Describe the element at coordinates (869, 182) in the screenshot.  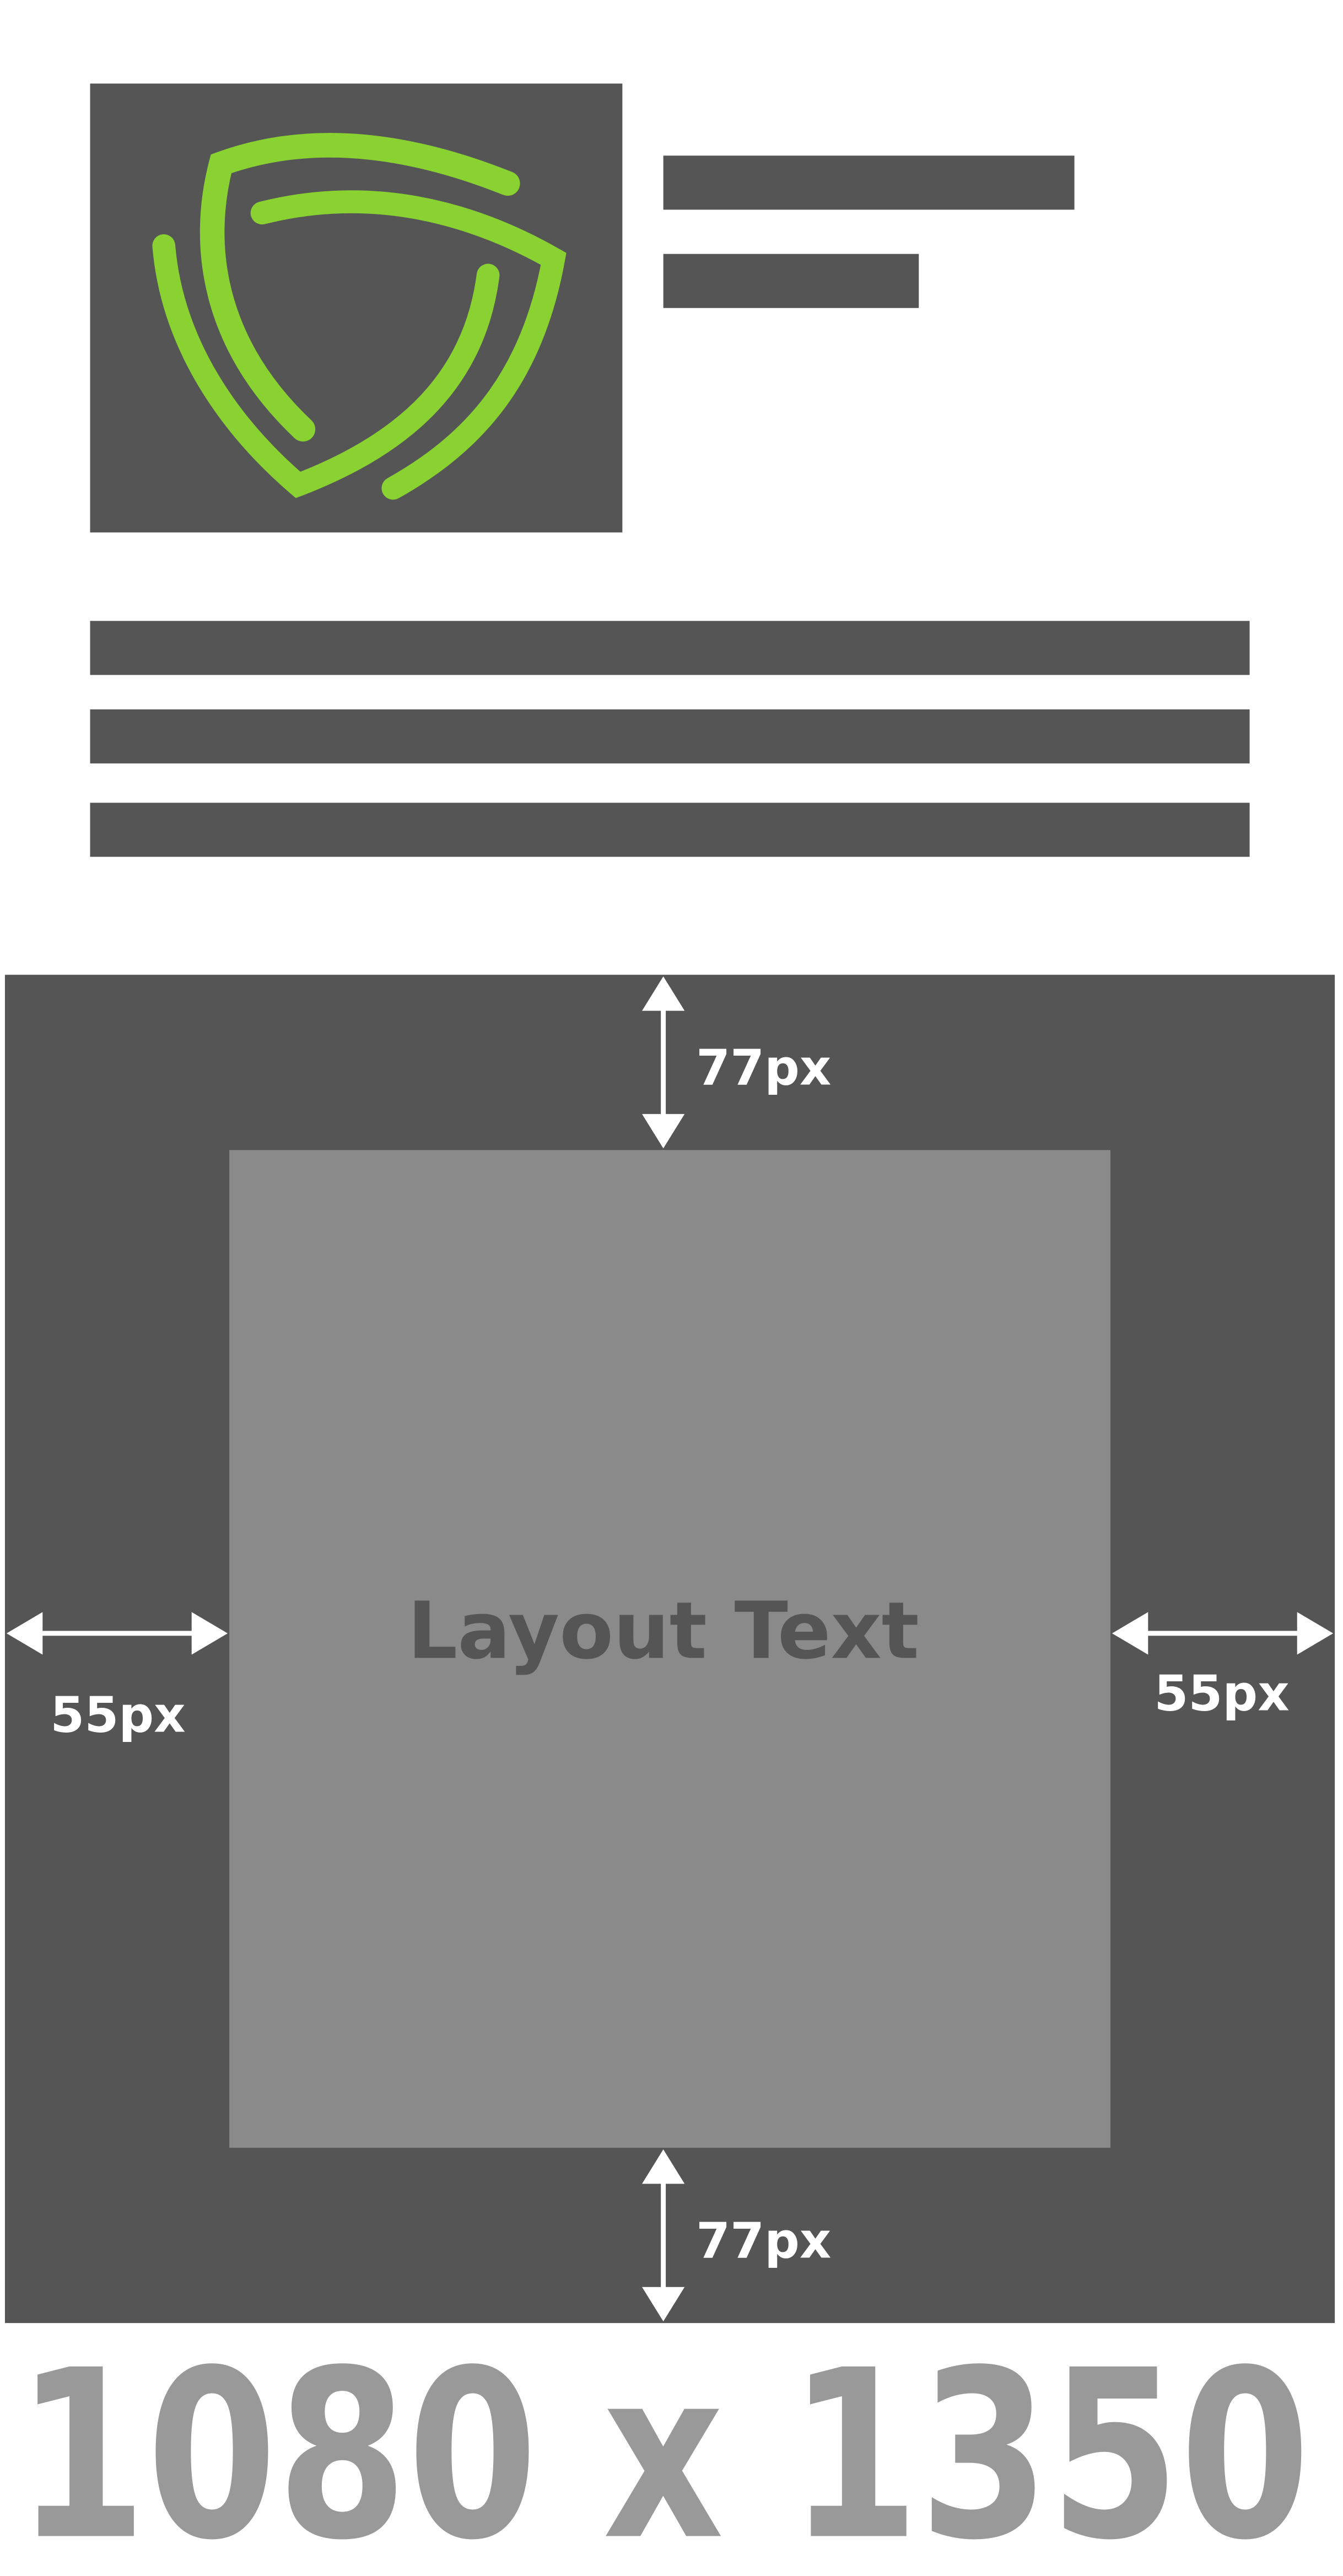
I see `title-bar` at that location.